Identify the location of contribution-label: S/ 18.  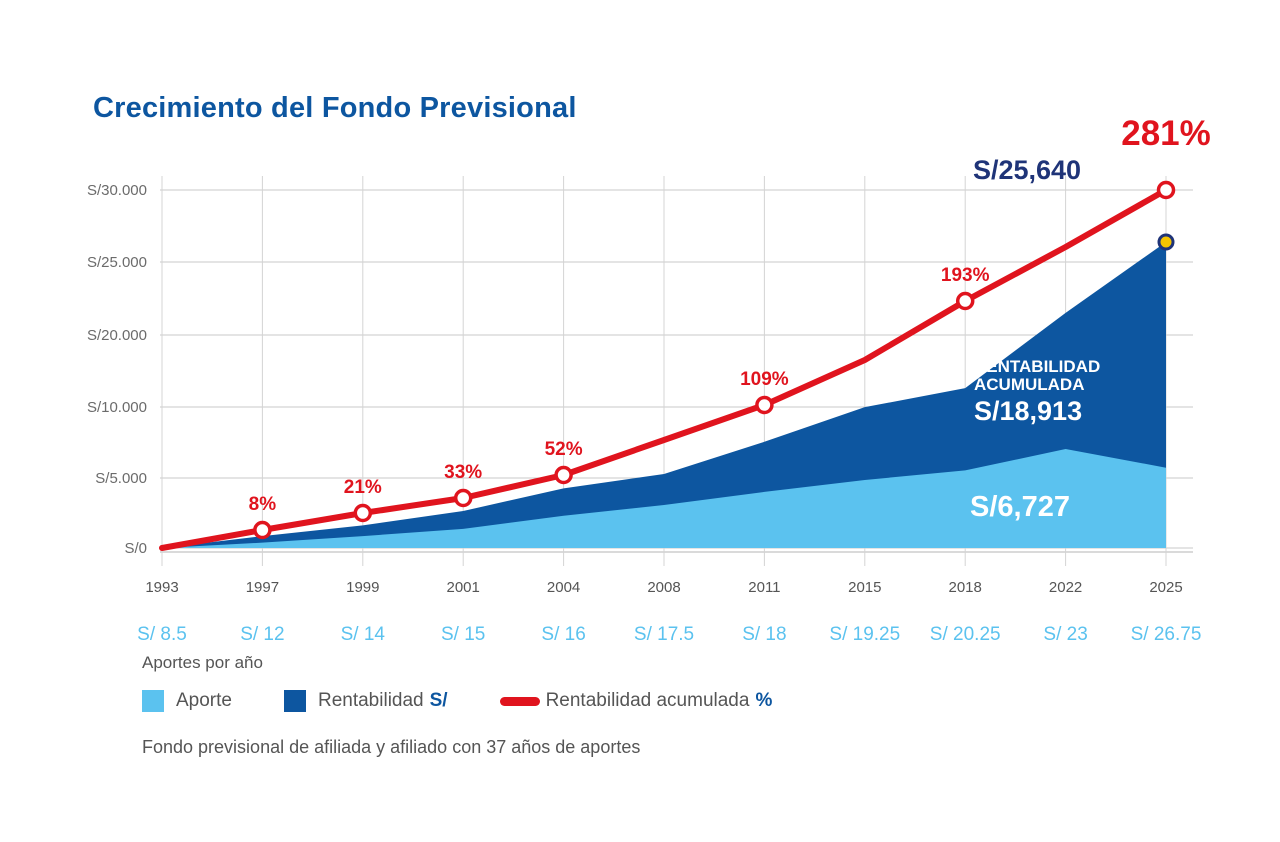
(764, 634).